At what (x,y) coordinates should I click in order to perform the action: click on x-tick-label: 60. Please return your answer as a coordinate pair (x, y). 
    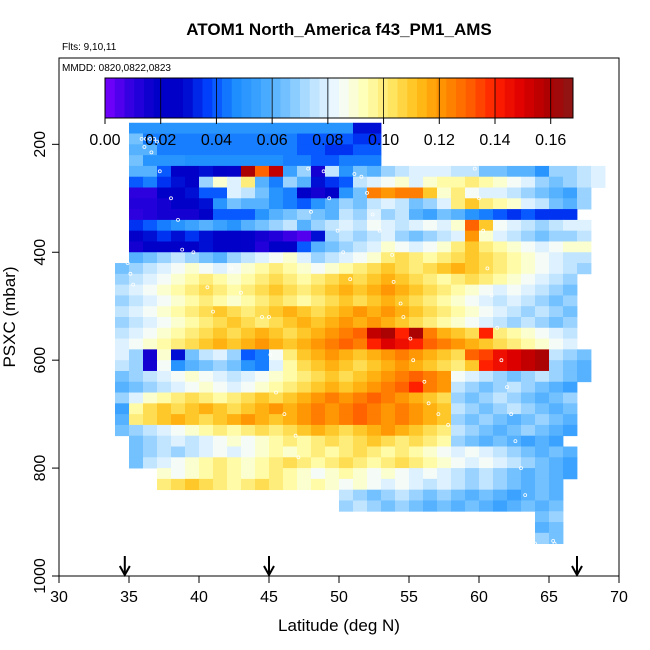
    Looking at the image, I should click on (479, 597).